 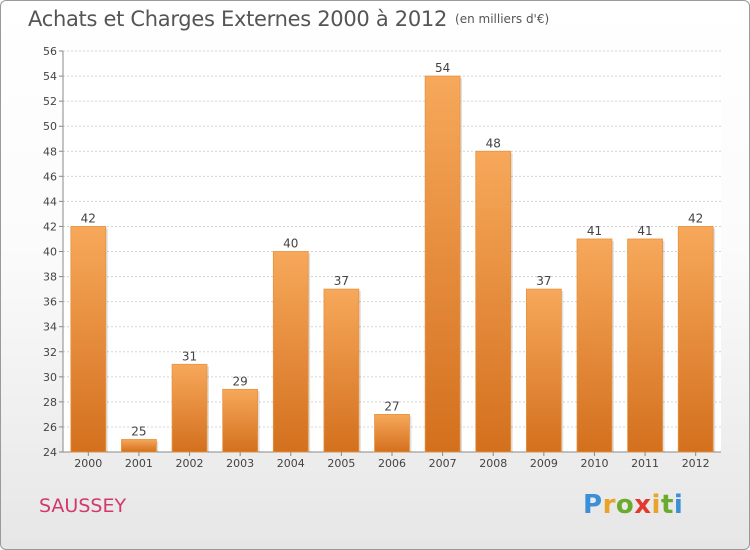 I want to click on bar-value-label: 31, so click(x=189, y=356).